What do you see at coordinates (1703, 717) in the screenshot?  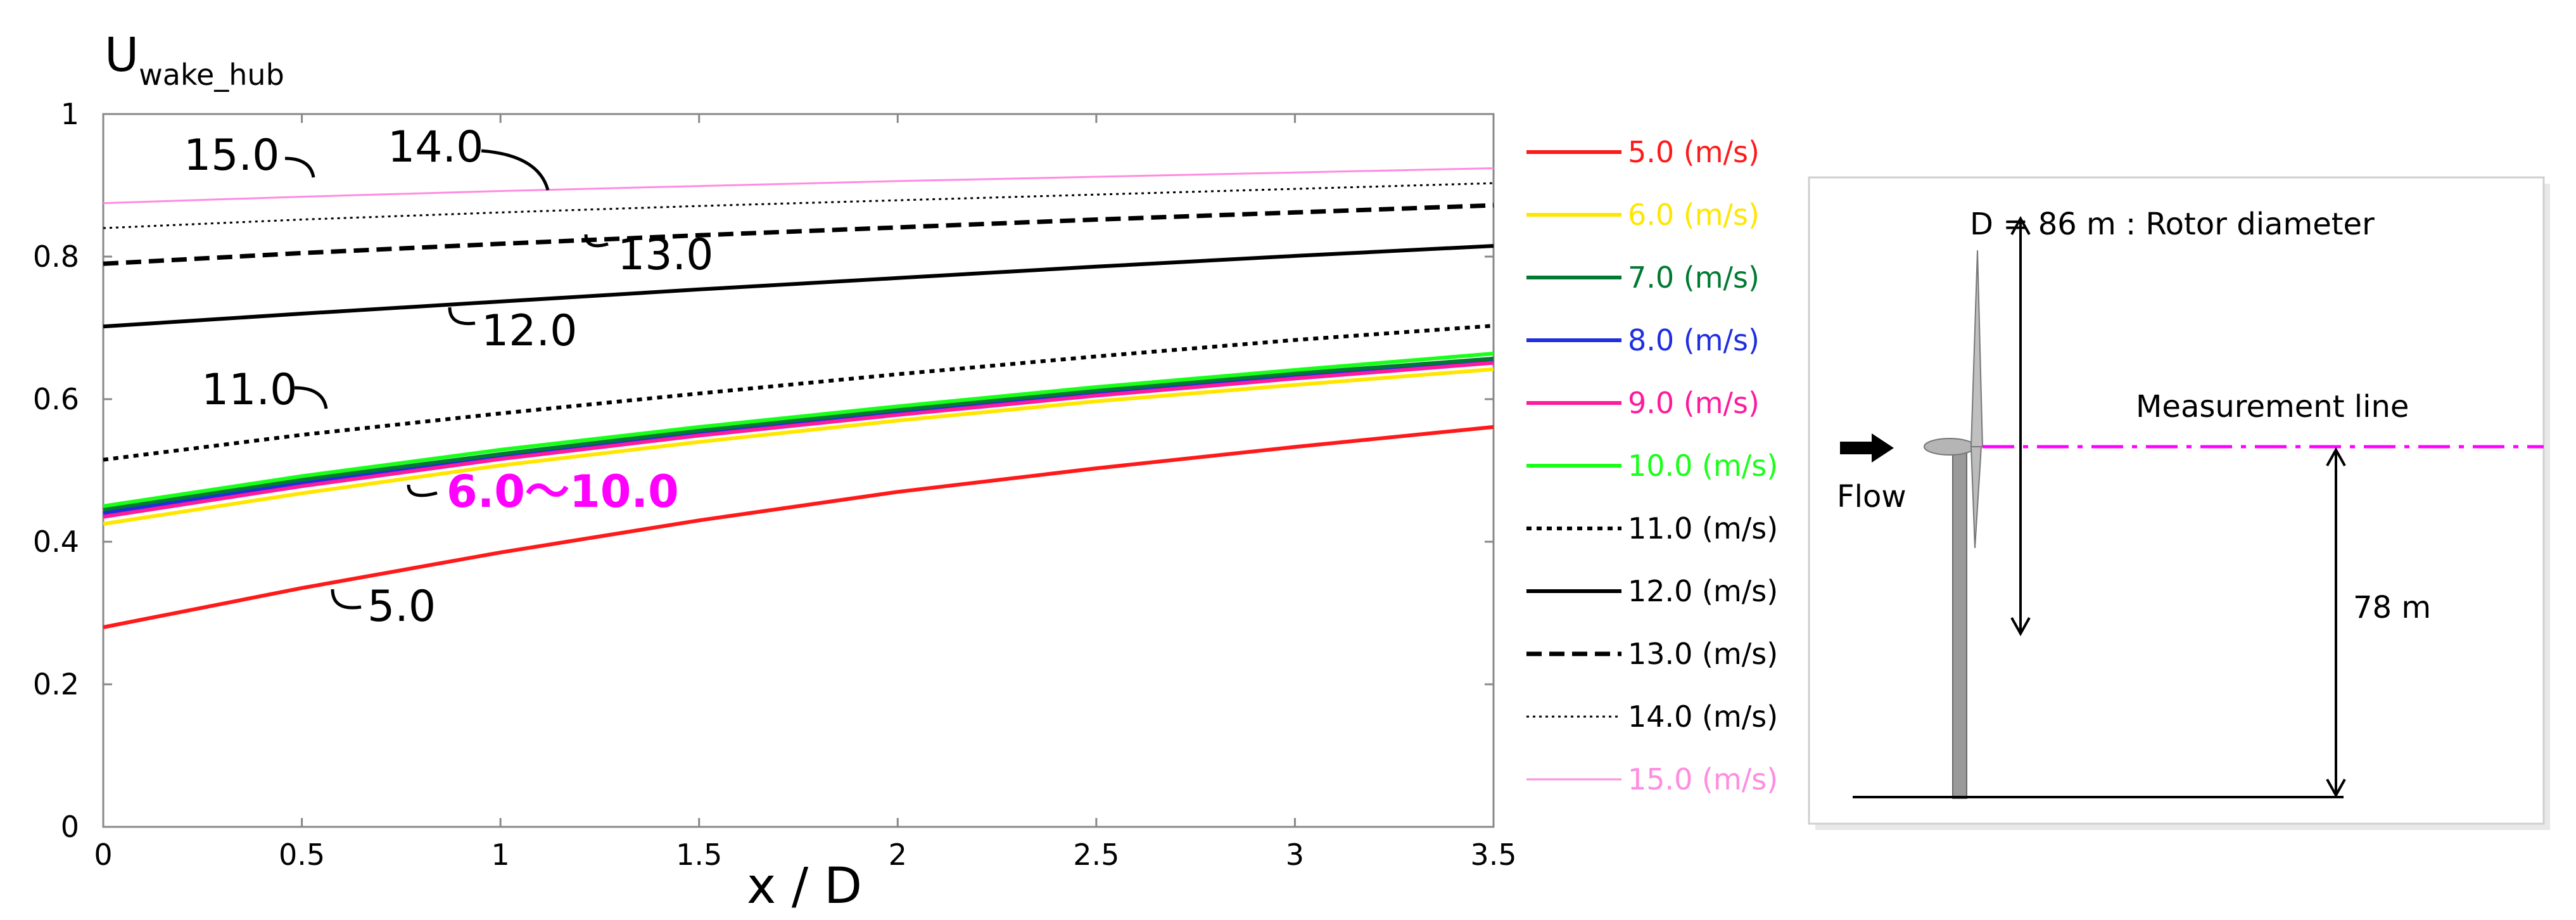 I see `legend-label: 14.0 (m/s)` at bounding box center [1703, 717].